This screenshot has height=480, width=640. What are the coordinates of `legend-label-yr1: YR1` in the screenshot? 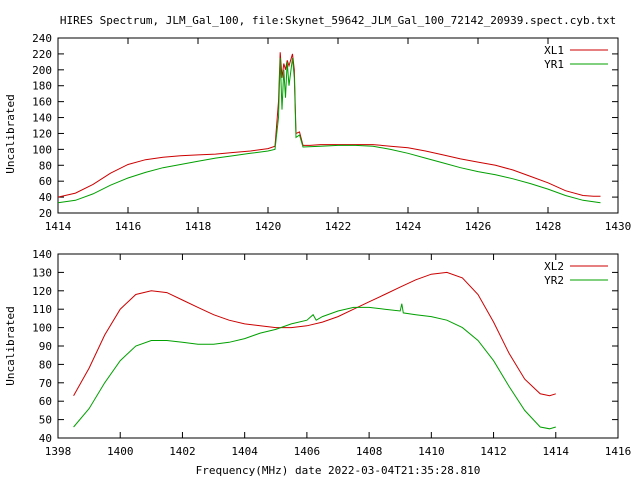 It's located at (554, 64).